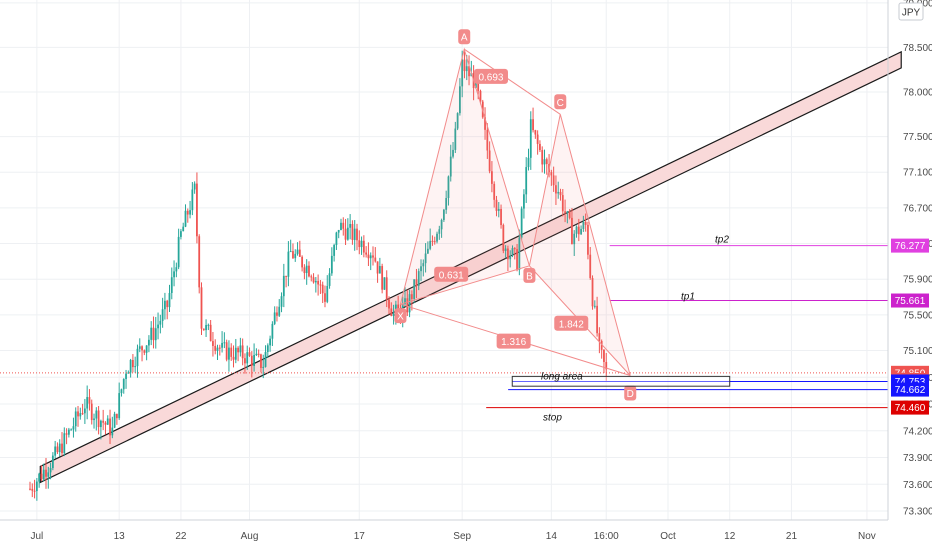 The width and height of the screenshot is (932, 550). Describe the element at coordinates (917, 173) in the screenshot. I see `price-tick: 77.100` at that location.